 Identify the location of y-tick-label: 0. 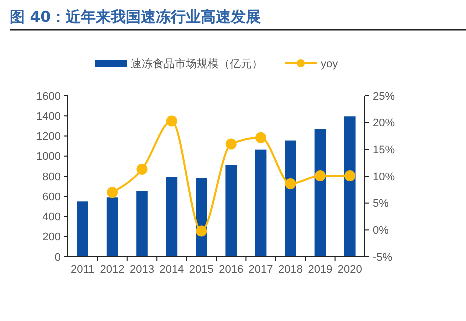
(57, 258).